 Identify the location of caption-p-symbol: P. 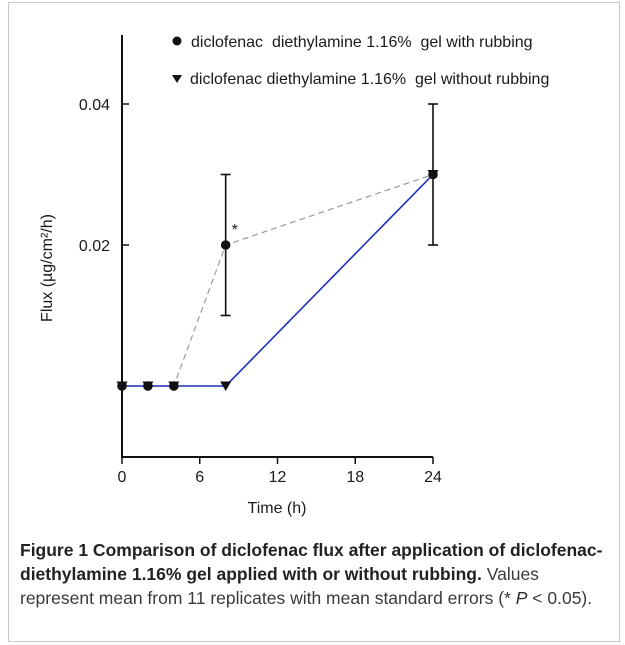
(521, 598).